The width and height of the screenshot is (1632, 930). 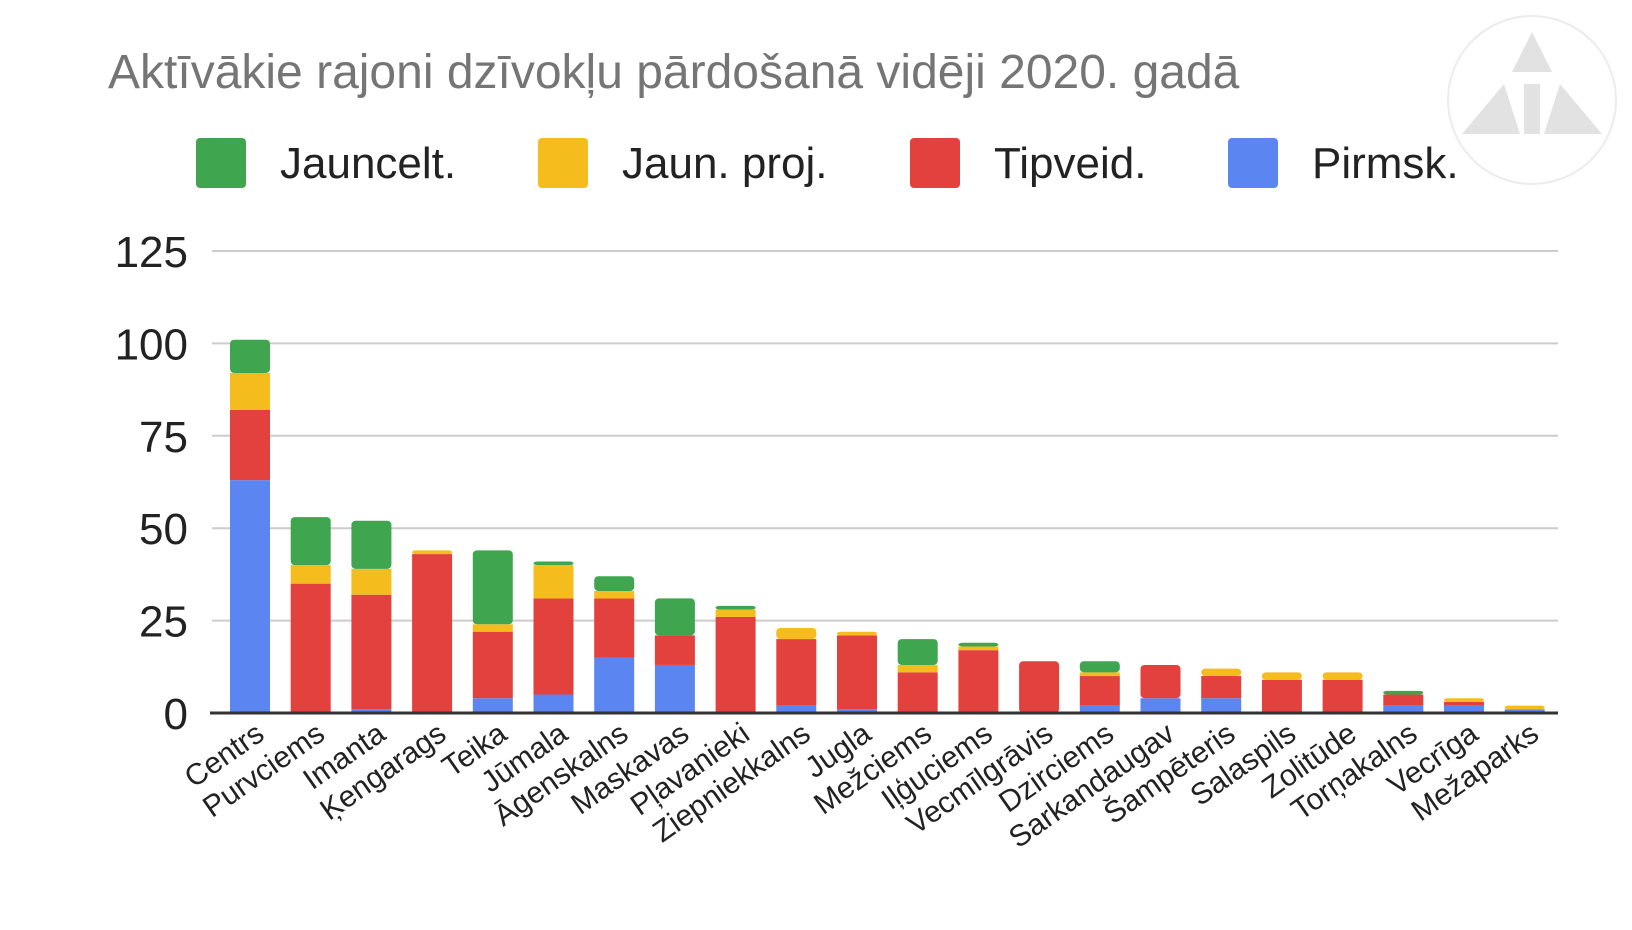 I want to click on y-tick-label: 75, so click(x=163, y=437).